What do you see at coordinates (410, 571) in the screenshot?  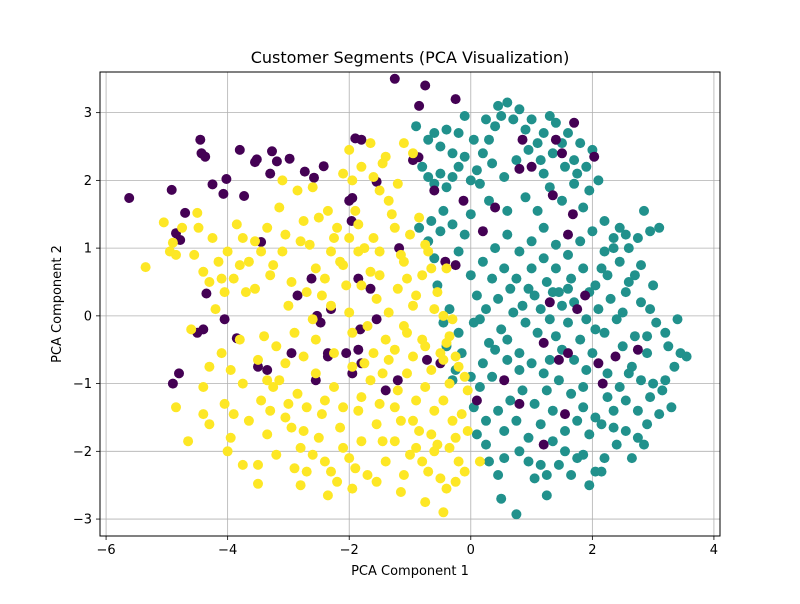 I see `x-axis-label: PCA Component 1` at bounding box center [410, 571].